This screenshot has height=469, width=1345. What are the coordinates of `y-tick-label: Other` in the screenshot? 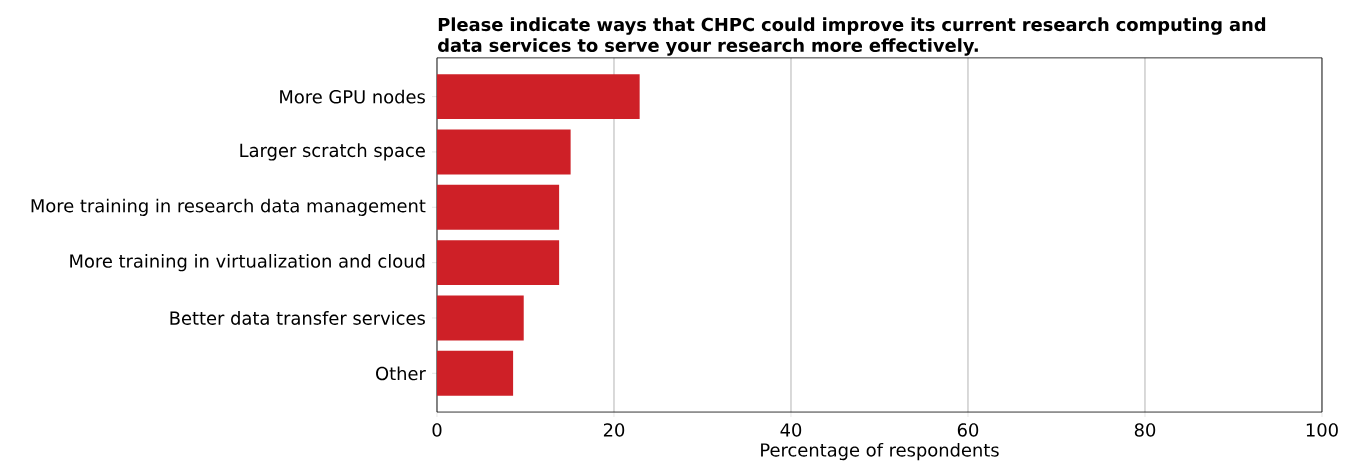 It's located at (401, 373).